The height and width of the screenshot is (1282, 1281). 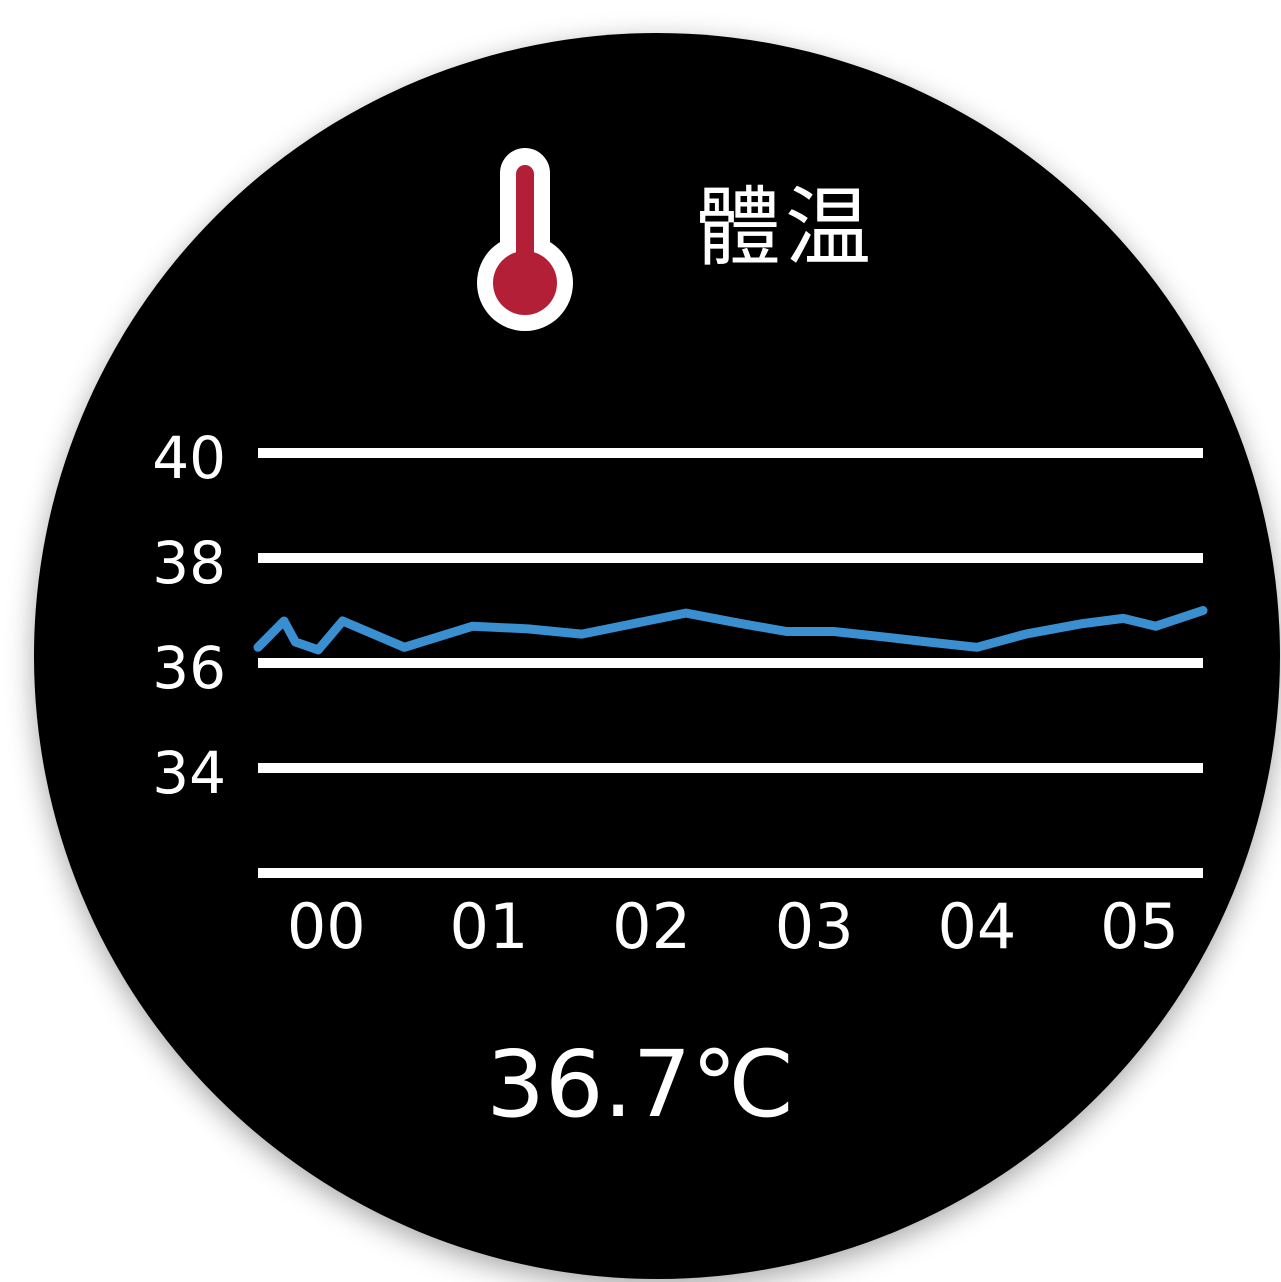 I want to click on x-tick-label: 04, so click(x=976, y=926).